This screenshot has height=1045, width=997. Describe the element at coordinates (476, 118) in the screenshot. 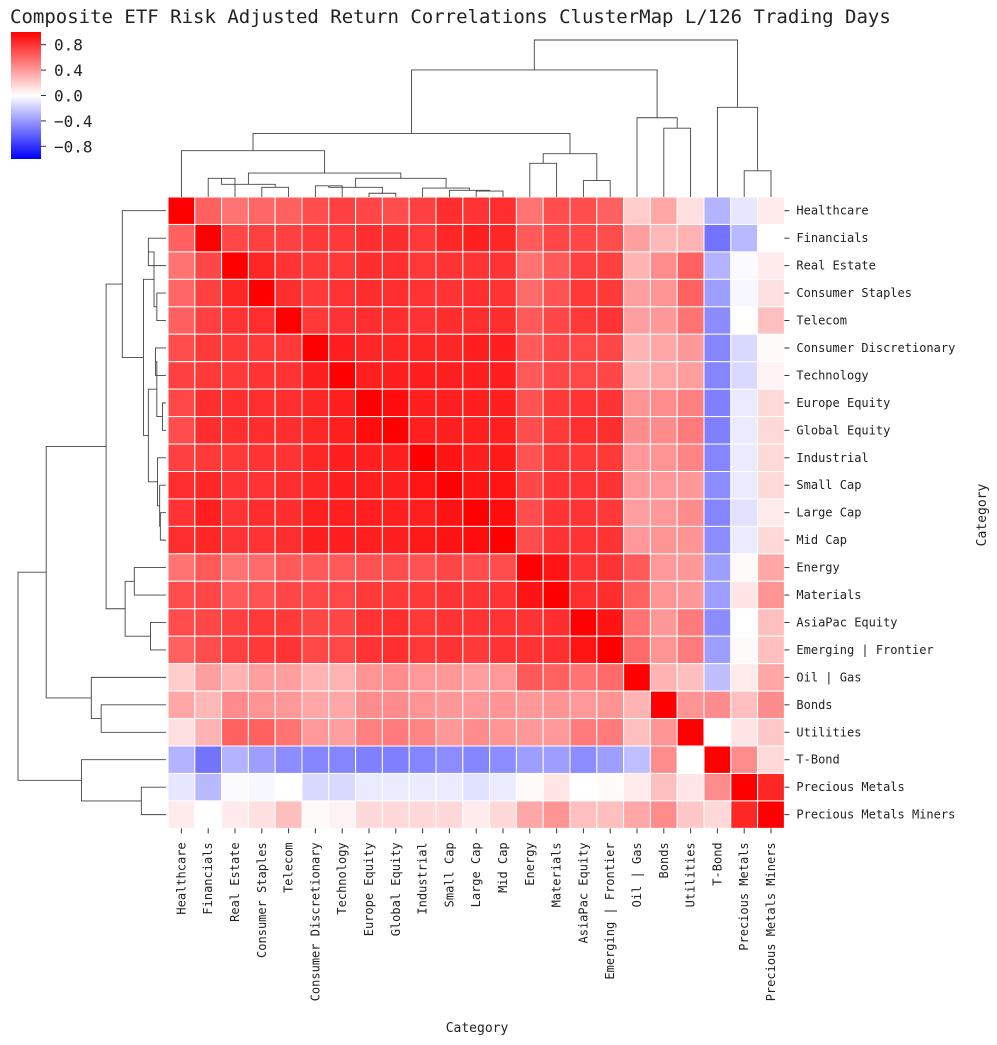

I see `column-dendrogram` at that location.